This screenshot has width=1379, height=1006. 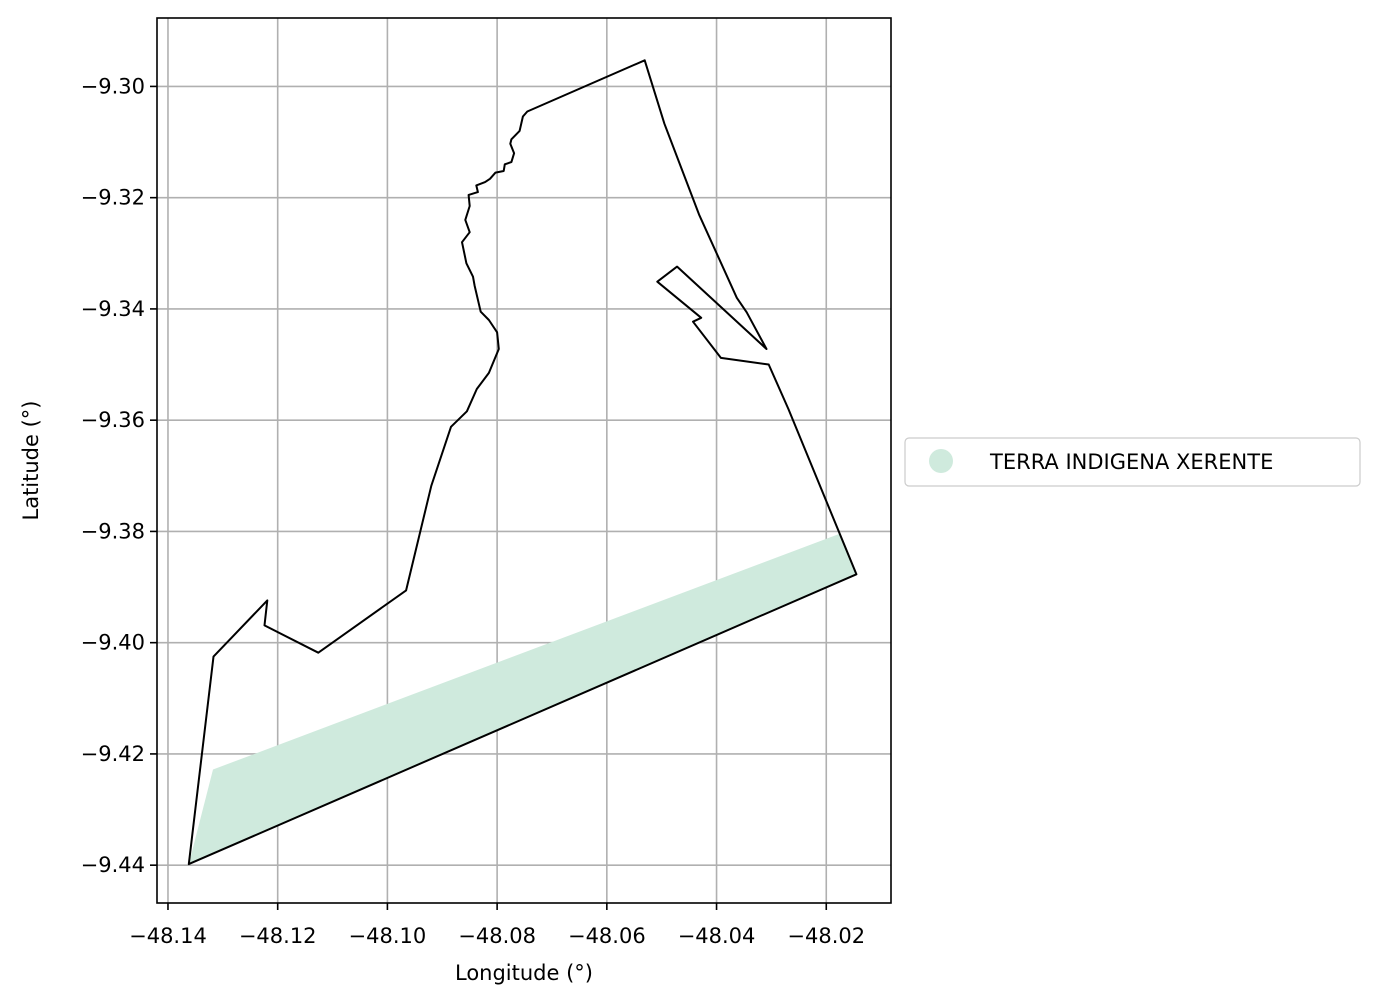 What do you see at coordinates (113, 198) in the screenshot?
I see `y-tick-label: −9.32` at bounding box center [113, 198].